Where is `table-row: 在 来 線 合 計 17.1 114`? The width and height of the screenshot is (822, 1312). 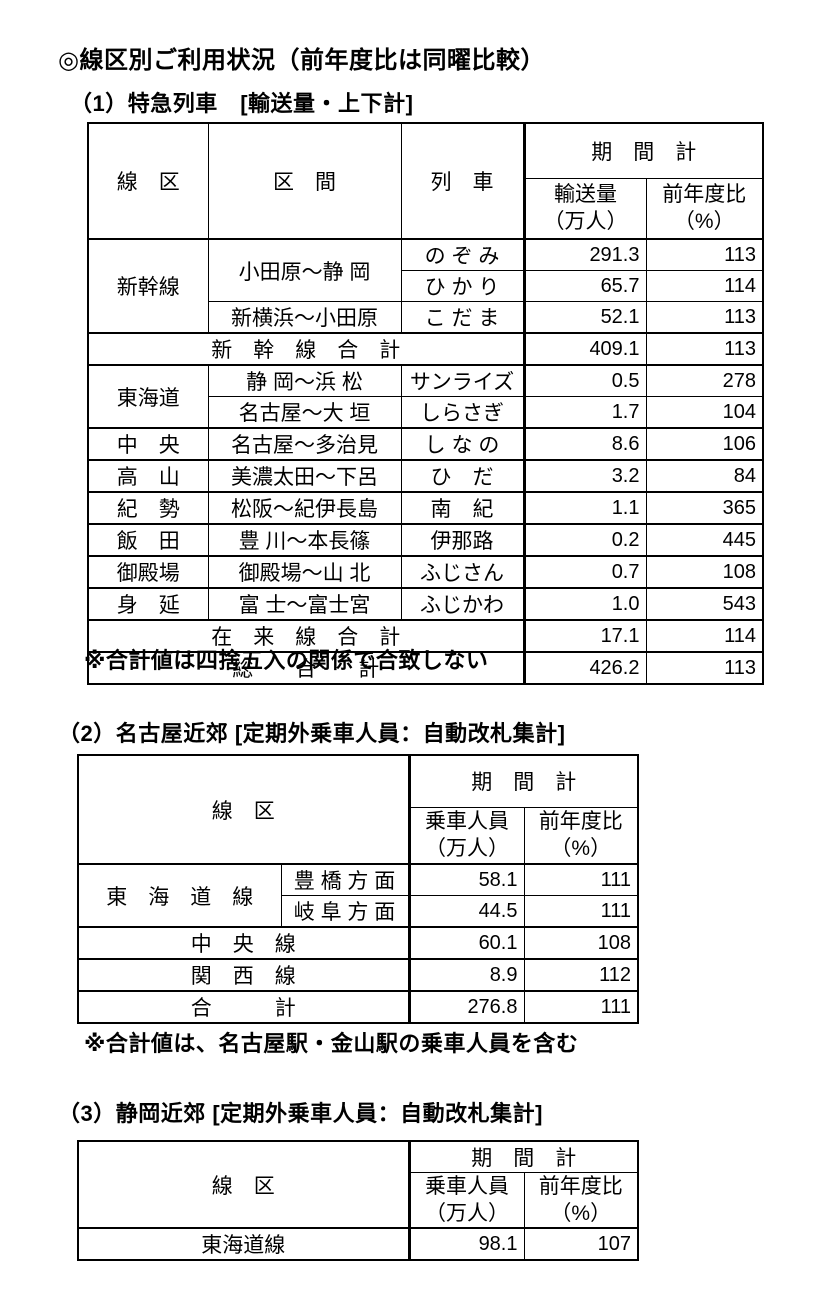
table-row: 在 来 線 合 計 17.1 114 is located at coordinates (425, 636).